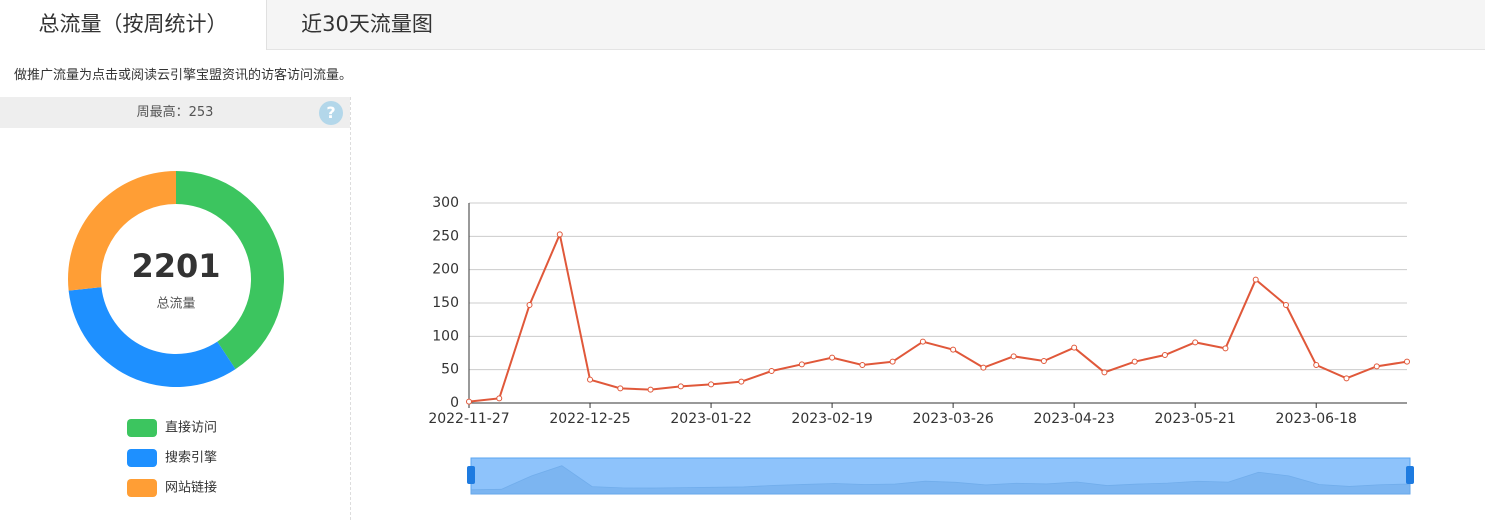 The height and width of the screenshot is (520, 1485). What do you see at coordinates (450, 370) in the screenshot?
I see `y-tick-label: 50` at bounding box center [450, 370].